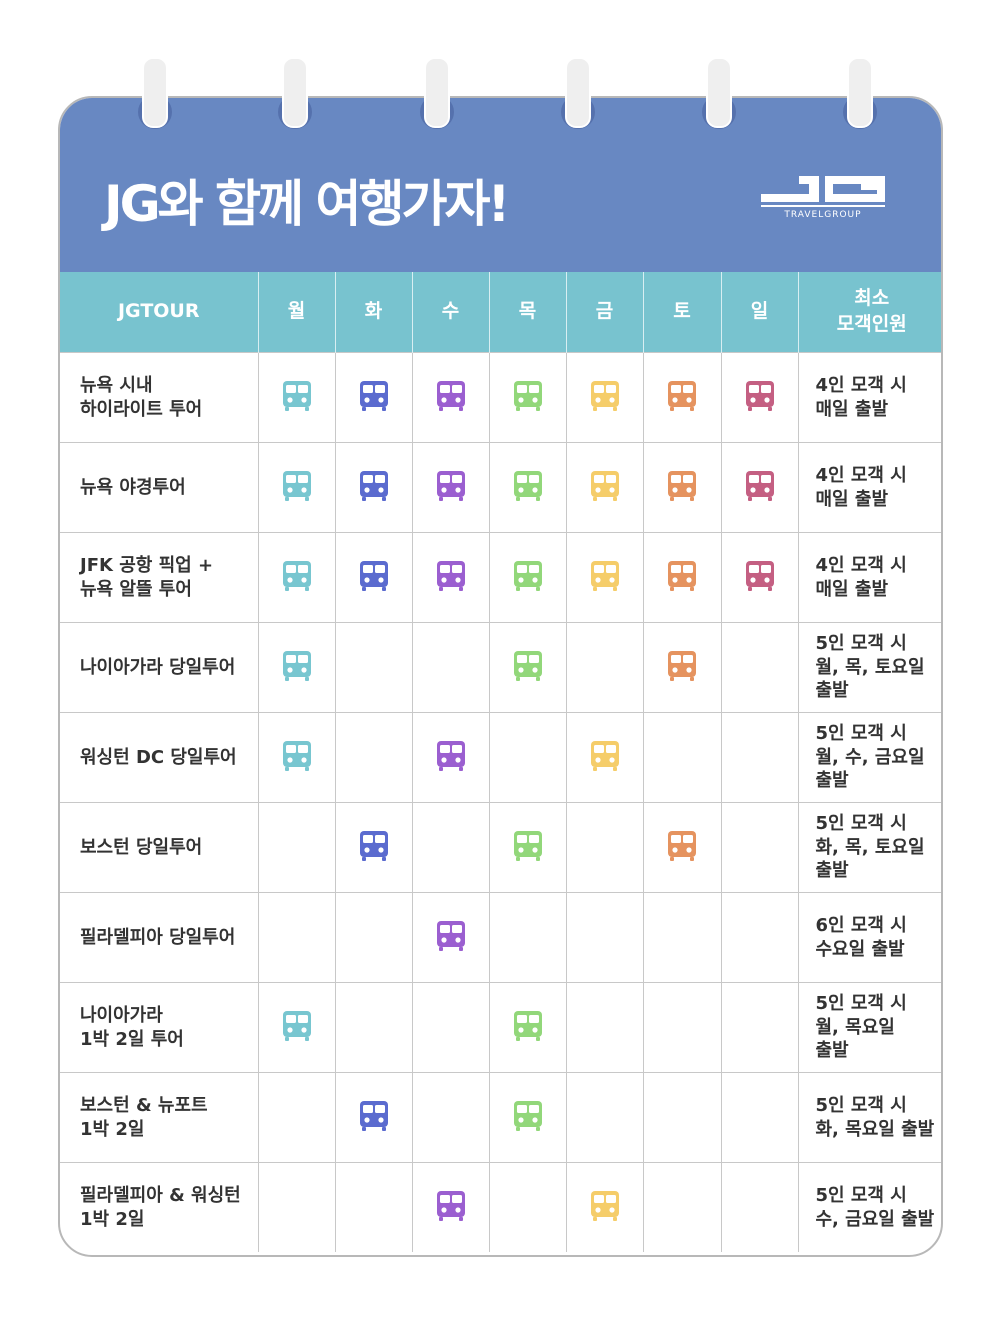  I want to click on table-row: 나이아가라 당일투어 5인 모객 시 월, 목, 토요일 출발, so click(500, 667).